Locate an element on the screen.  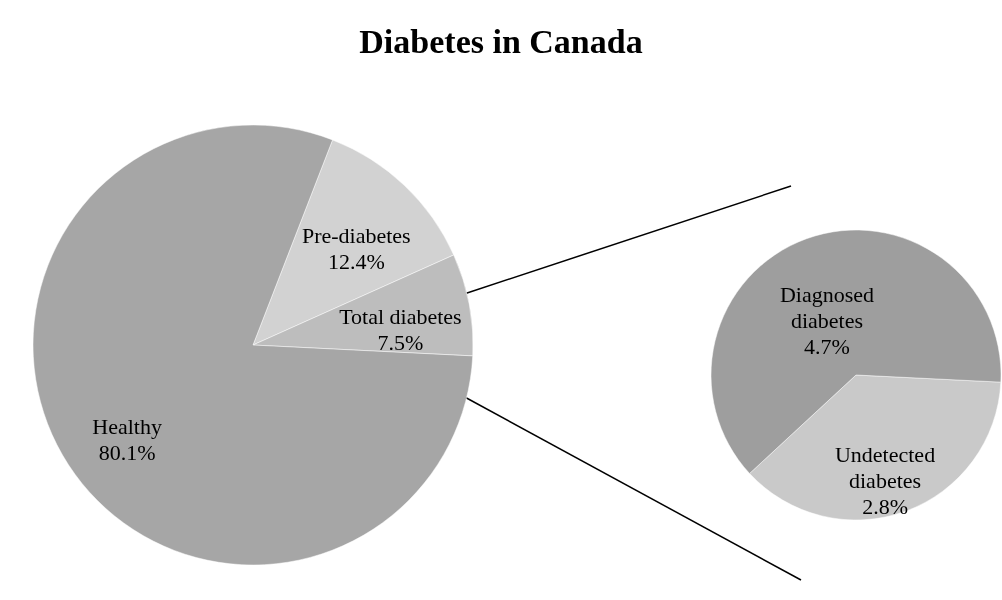
data-label: 80.1% is located at coordinates (127, 452).